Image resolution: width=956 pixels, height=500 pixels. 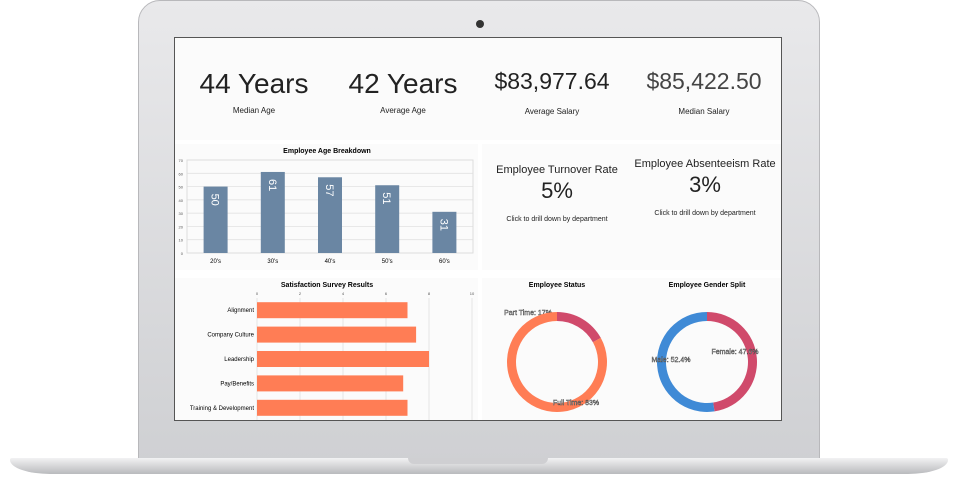 I want to click on x-tick-label: 40's, so click(x=330, y=262).